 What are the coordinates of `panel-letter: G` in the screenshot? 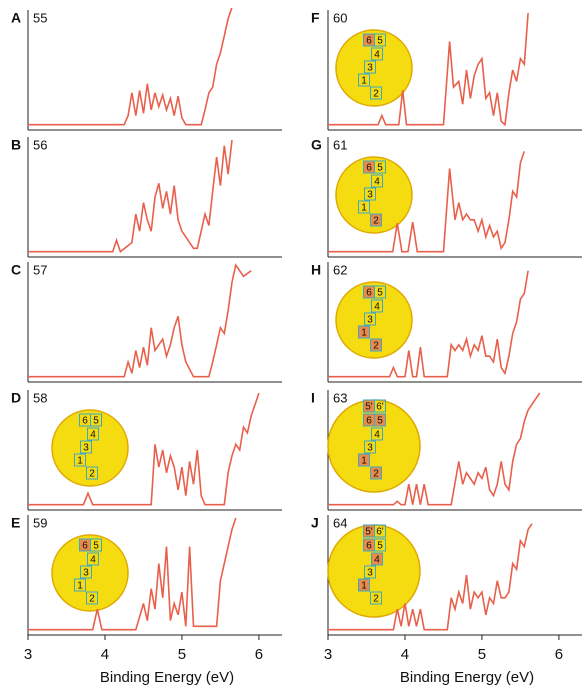 It's located at (316, 145).